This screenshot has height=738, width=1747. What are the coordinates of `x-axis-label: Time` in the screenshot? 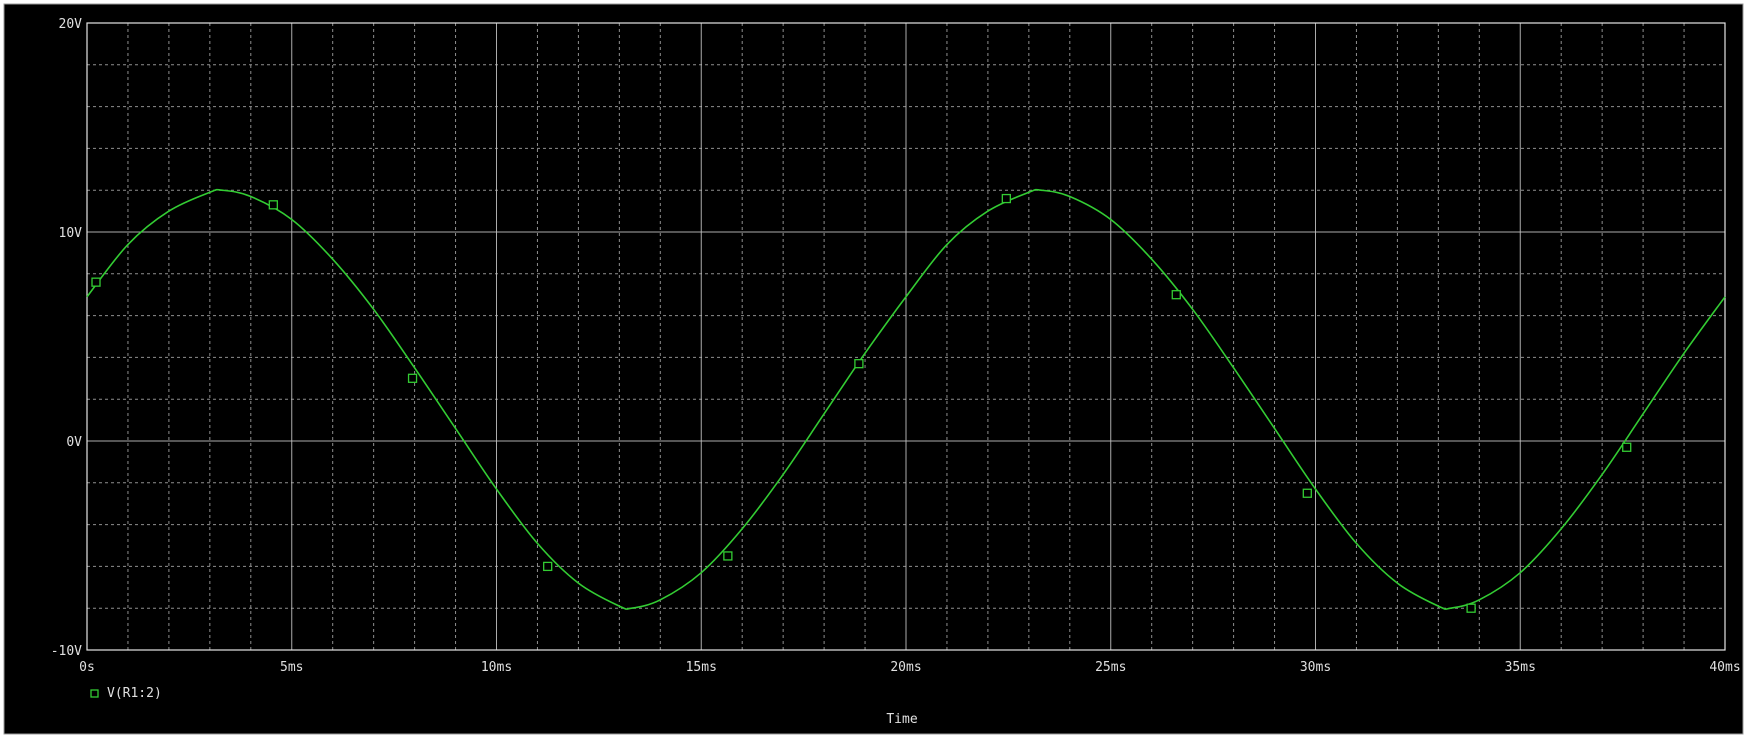 It's located at (901, 719).